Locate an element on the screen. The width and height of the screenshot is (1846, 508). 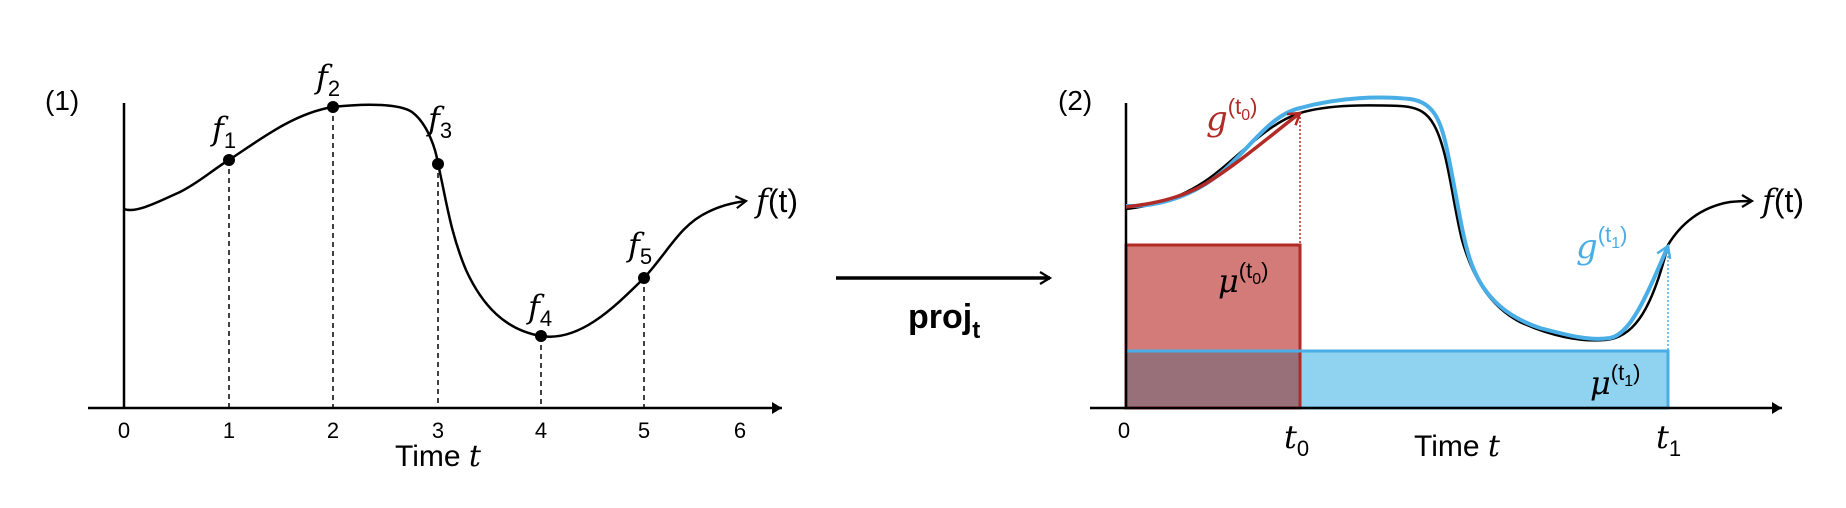
mu-t1-label: μ(t1) is located at coordinates (1615, 381).